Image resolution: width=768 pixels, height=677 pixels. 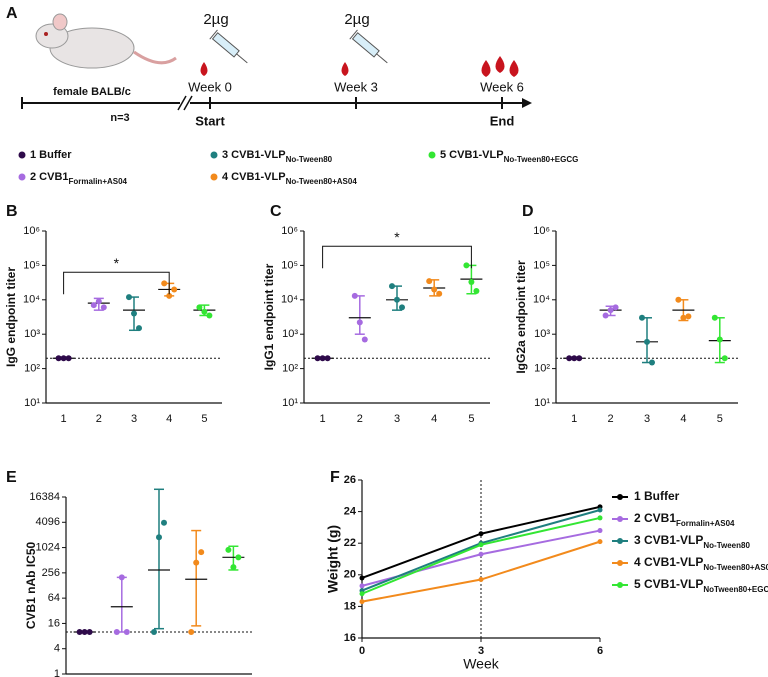 What do you see at coordinates (48, 522) in the screenshot?
I see `y-tick-label: 4096` at bounding box center [48, 522].